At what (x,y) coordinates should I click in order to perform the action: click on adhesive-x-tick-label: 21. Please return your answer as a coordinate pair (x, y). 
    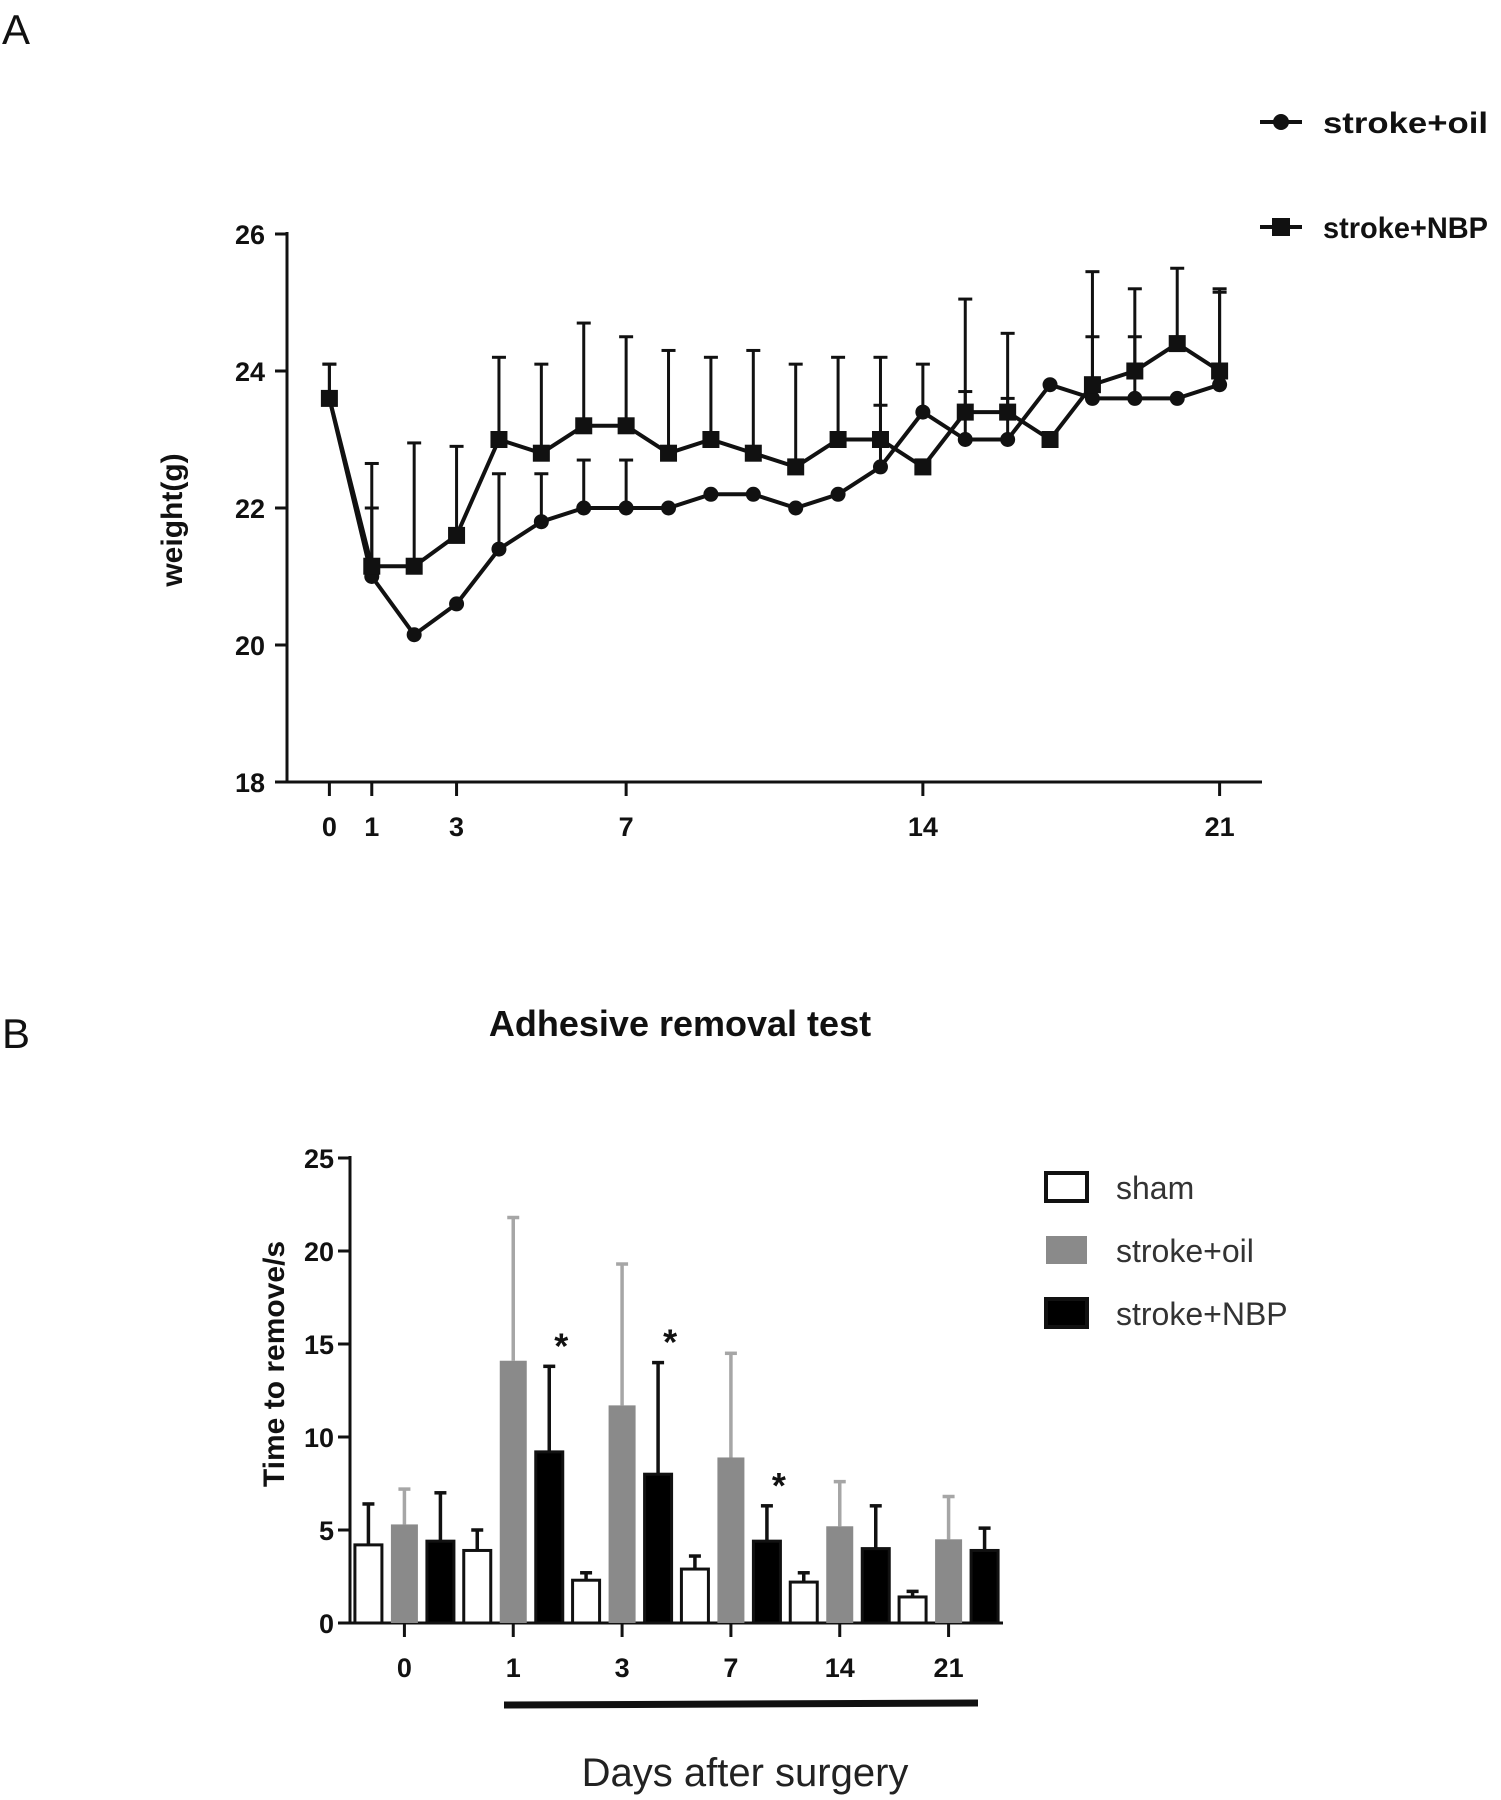
    Looking at the image, I should click on (949, 1668).